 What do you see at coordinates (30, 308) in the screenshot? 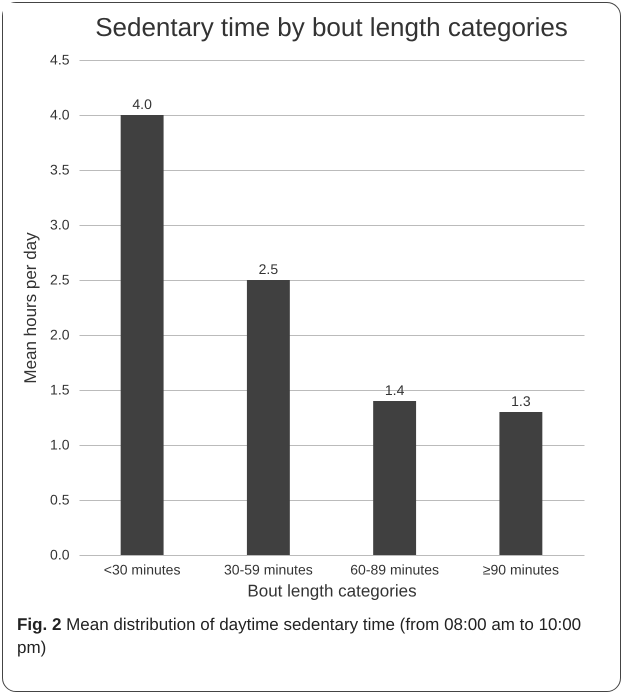
I see `y-axis-title: Mean hours per day` at bounding box center [30, 308].